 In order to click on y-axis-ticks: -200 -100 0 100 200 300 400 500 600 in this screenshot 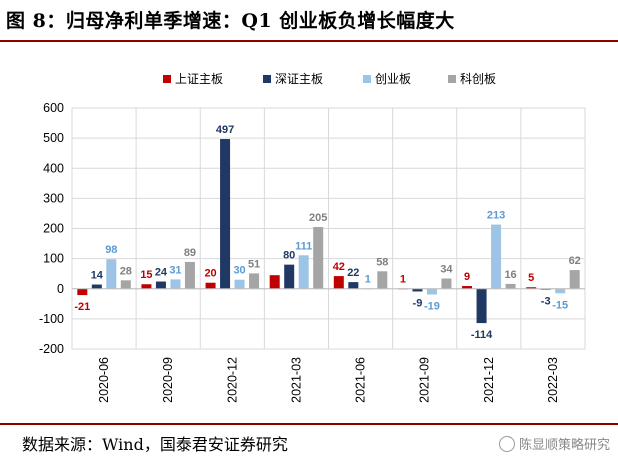, I will do `click(51, 228)`.